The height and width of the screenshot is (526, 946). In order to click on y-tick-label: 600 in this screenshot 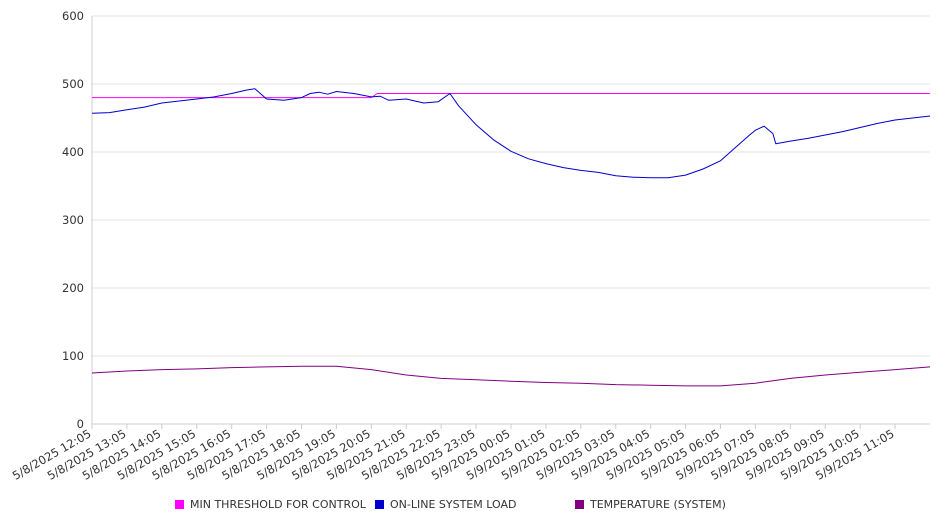, I will do `click(73, 16)`.